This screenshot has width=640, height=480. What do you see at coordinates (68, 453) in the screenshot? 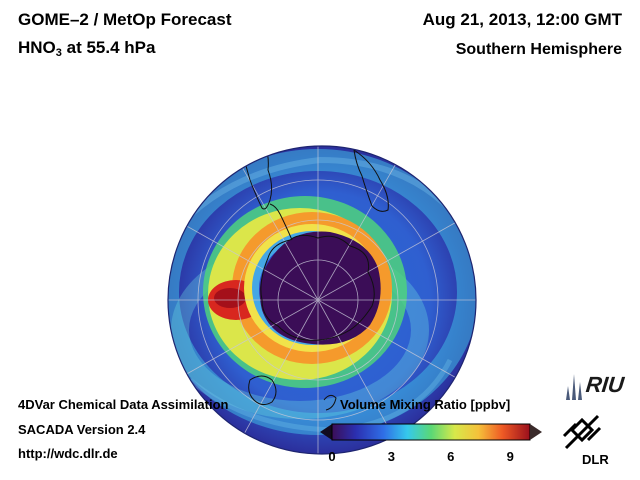
I see `footer-url: http://wdc.dlr.de` at bounding box center [68, 453].